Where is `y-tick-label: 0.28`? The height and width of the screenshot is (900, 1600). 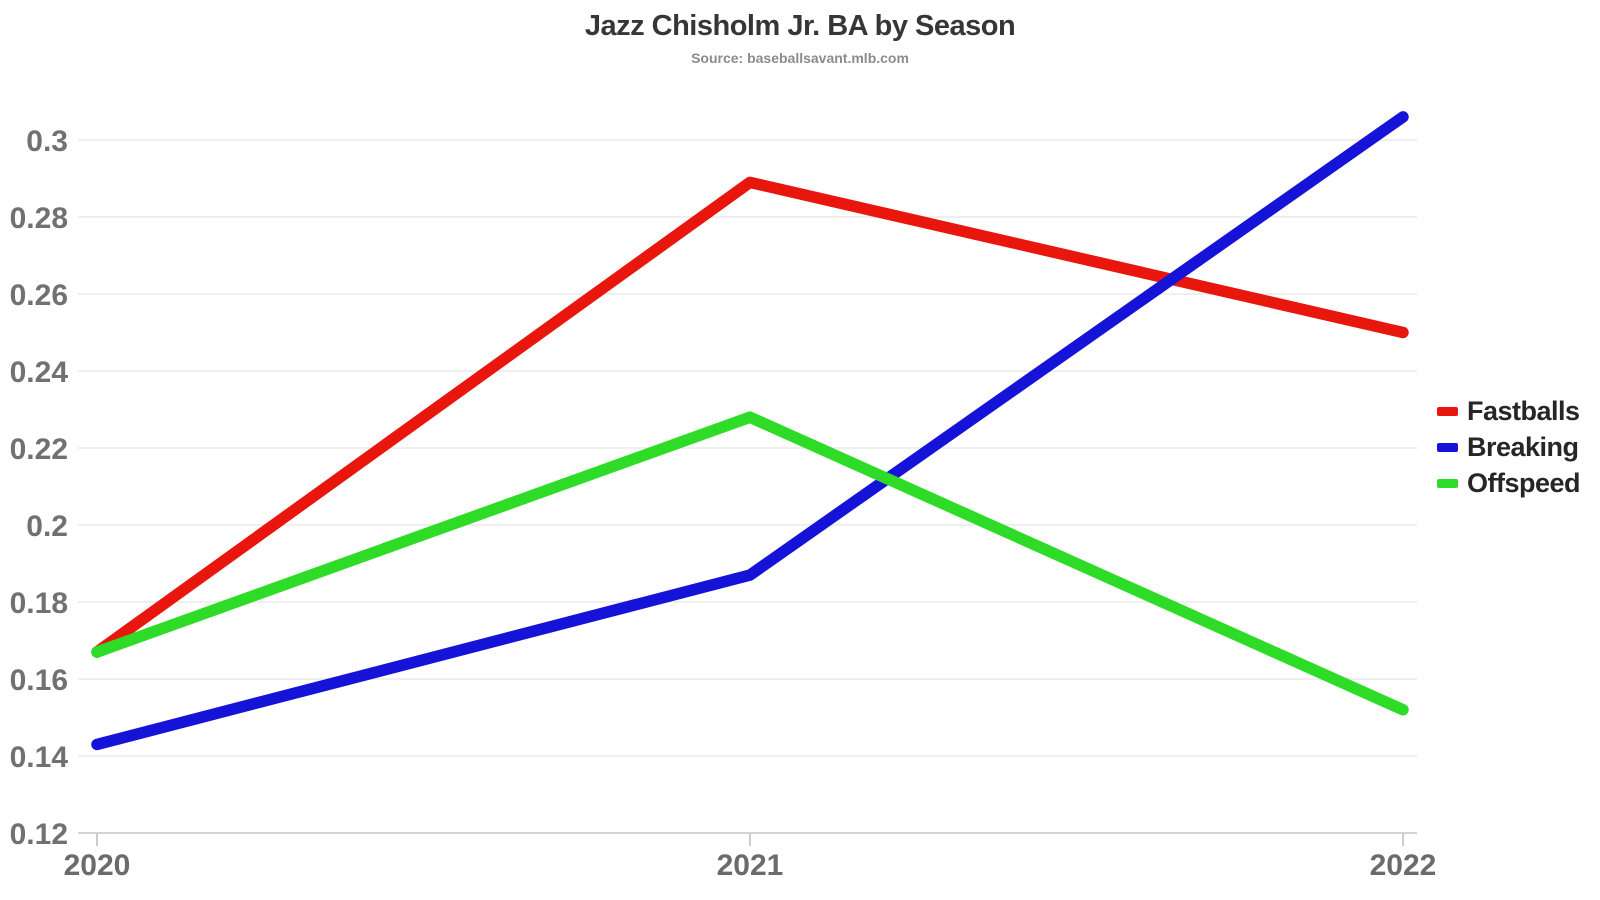
y-tick-label: 0.28 is located at coordinates (39, 218).